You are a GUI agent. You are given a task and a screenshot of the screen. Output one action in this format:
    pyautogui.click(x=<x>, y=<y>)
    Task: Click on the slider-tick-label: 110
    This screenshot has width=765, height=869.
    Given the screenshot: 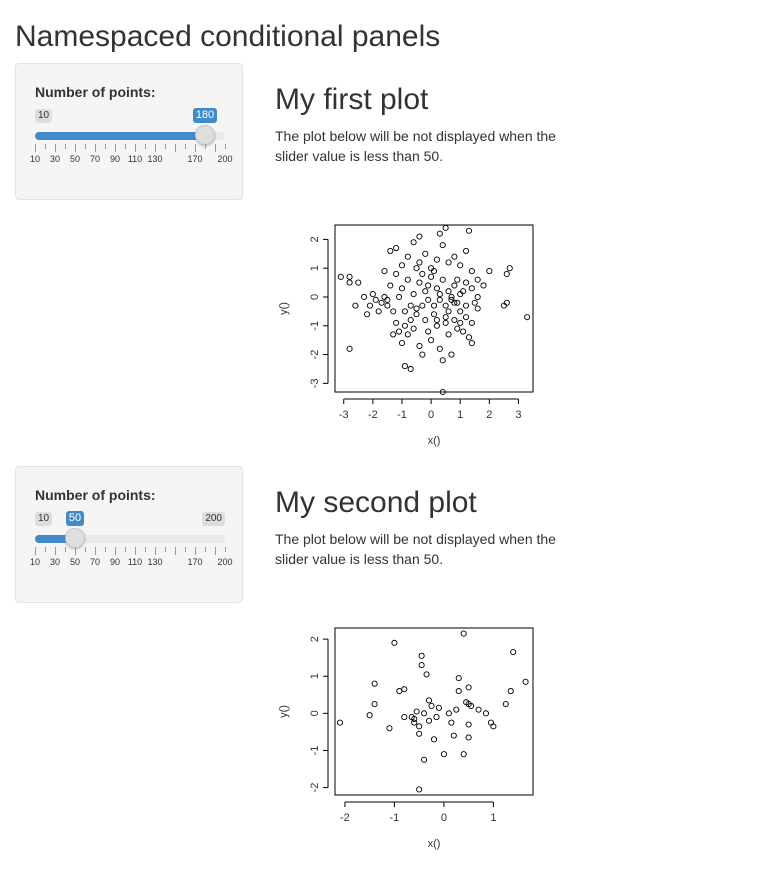 What is the action you would take?
    pyautogui.click(x=135, y=562)
    